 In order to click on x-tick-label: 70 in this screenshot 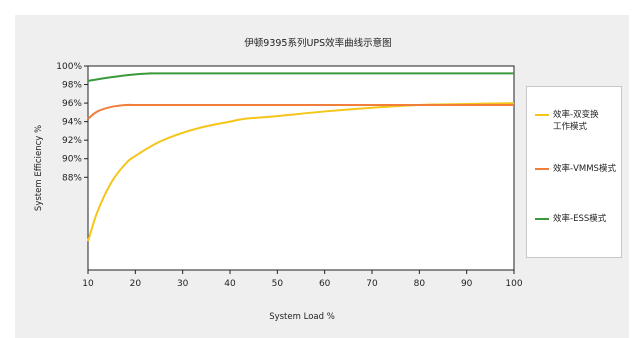, I will do `click(372, 284)`.